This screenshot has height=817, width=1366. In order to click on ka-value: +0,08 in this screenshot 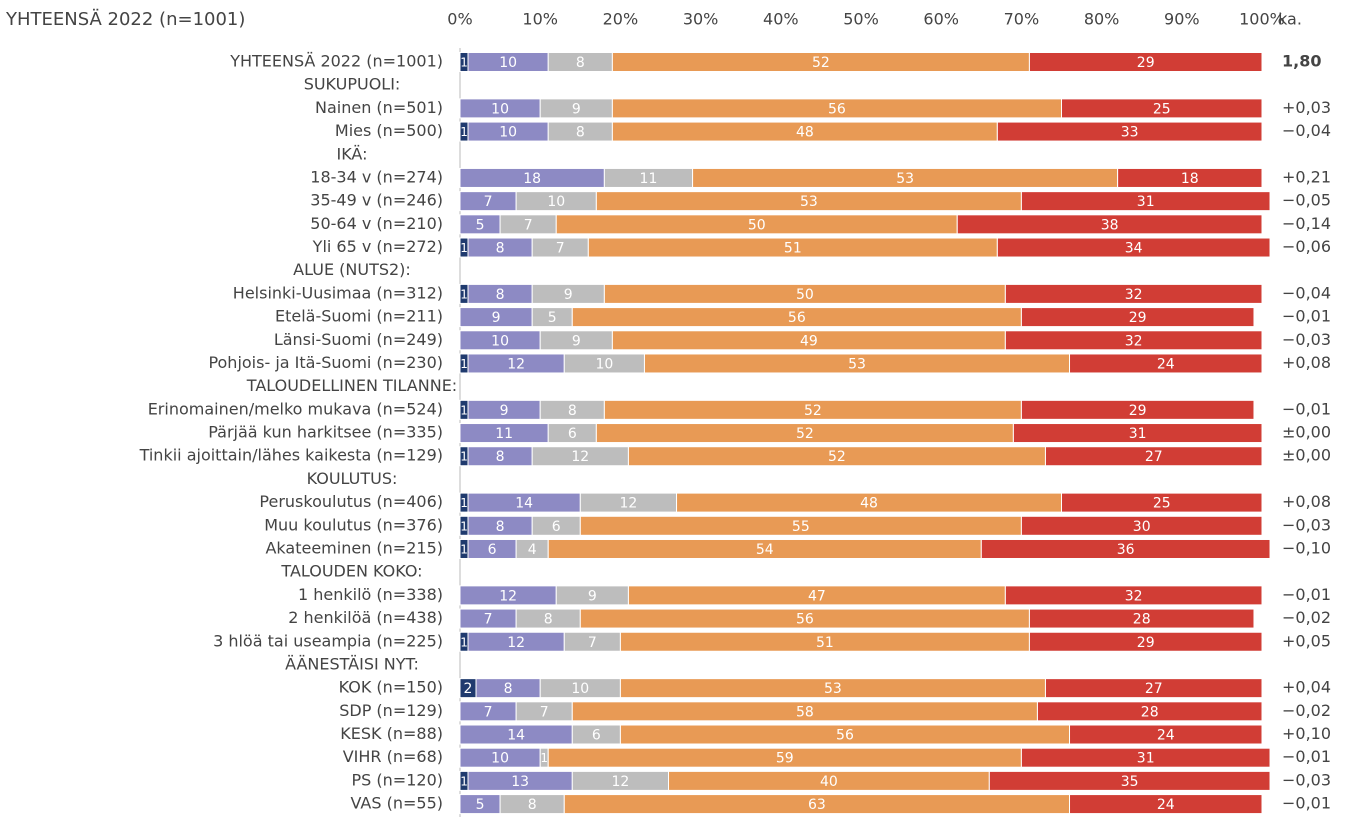, I will do `click(1306, 362)`.